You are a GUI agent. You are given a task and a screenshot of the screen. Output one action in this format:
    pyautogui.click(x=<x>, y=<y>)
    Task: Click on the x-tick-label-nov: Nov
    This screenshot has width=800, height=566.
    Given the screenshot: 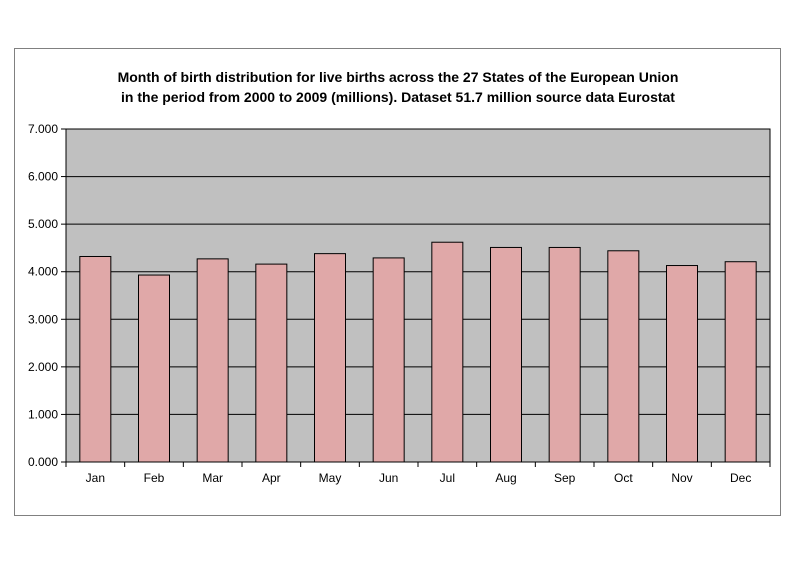 What is the action you would take?
    pyautogui.click(x=681, y=478)
    